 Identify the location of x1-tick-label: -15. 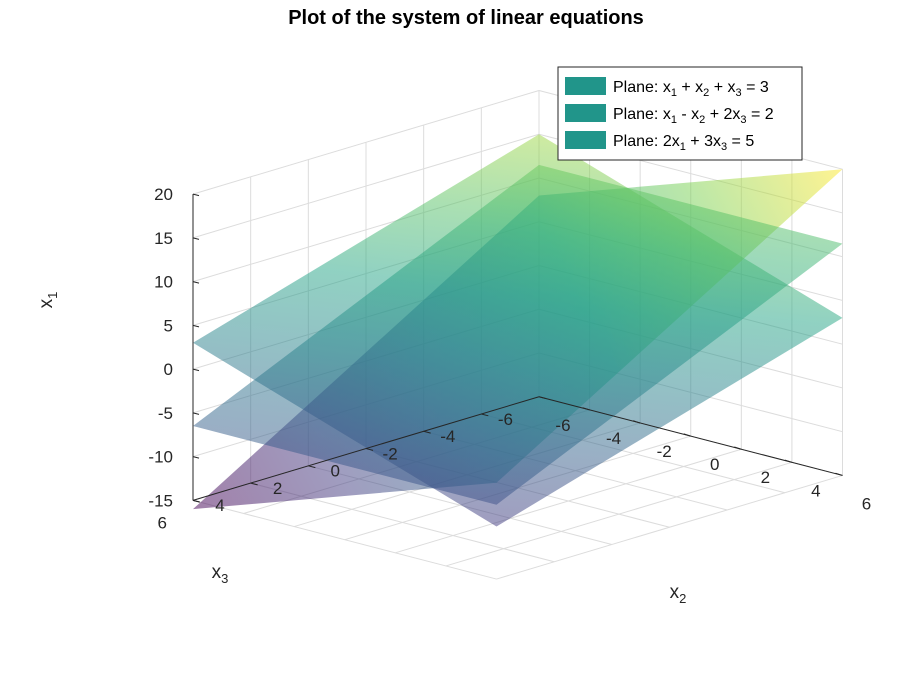
(160, 500).